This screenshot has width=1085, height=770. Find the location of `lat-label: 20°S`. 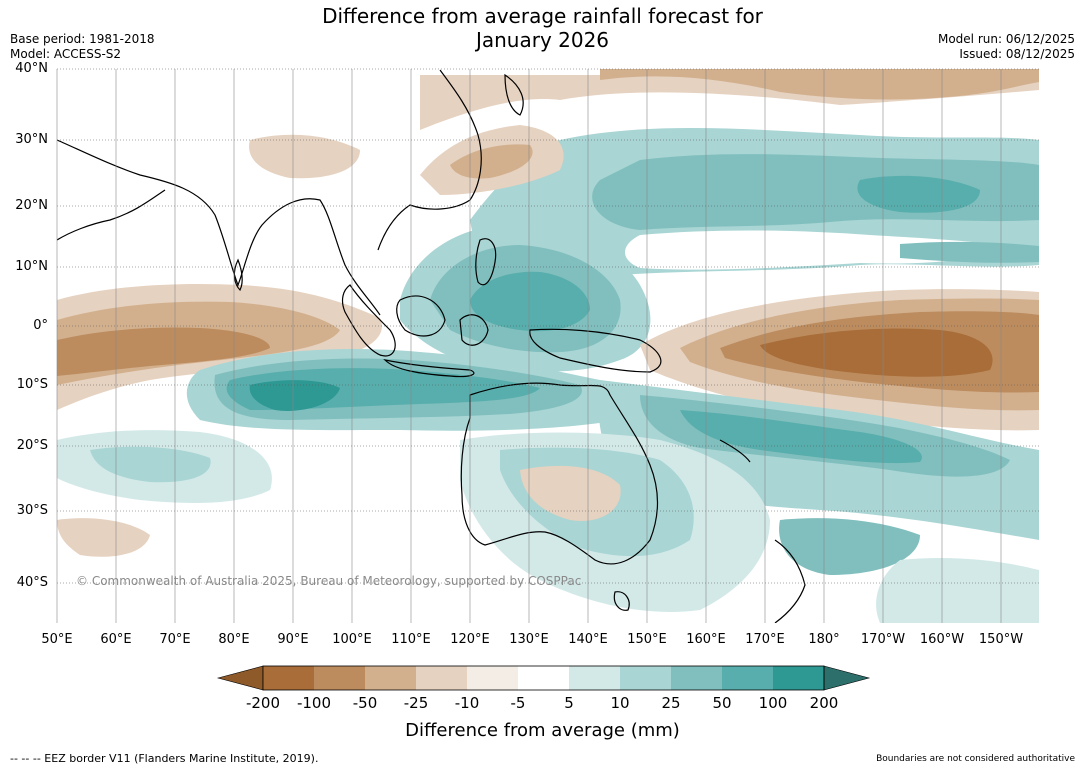

lat-label: 20°S is located at coordinates (32, 445).